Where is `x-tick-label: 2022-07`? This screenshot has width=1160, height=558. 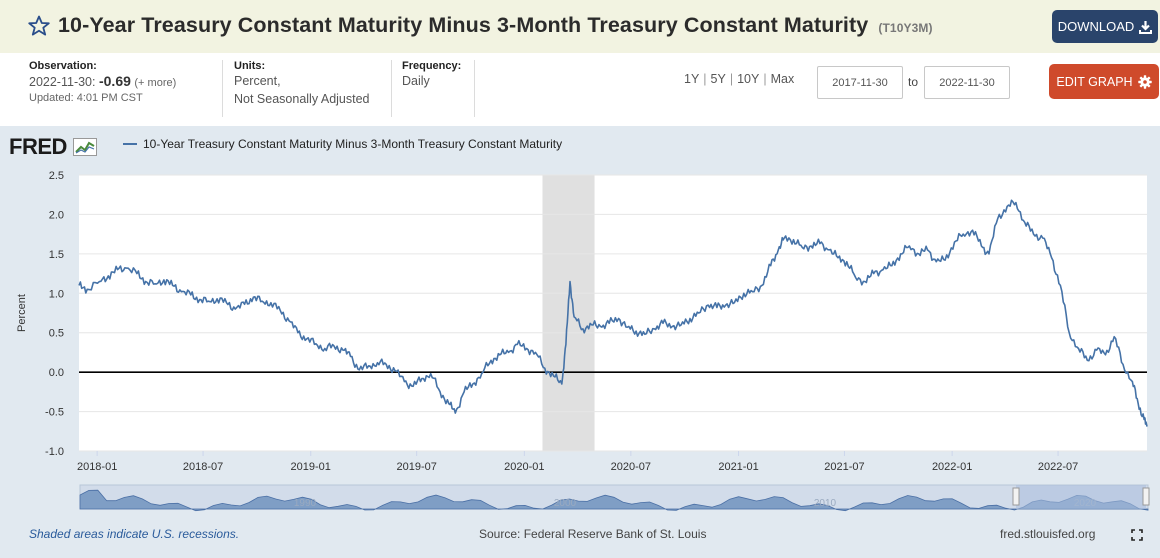 x-tick-label: 2022-07 is located at coordinates (1058, 467).